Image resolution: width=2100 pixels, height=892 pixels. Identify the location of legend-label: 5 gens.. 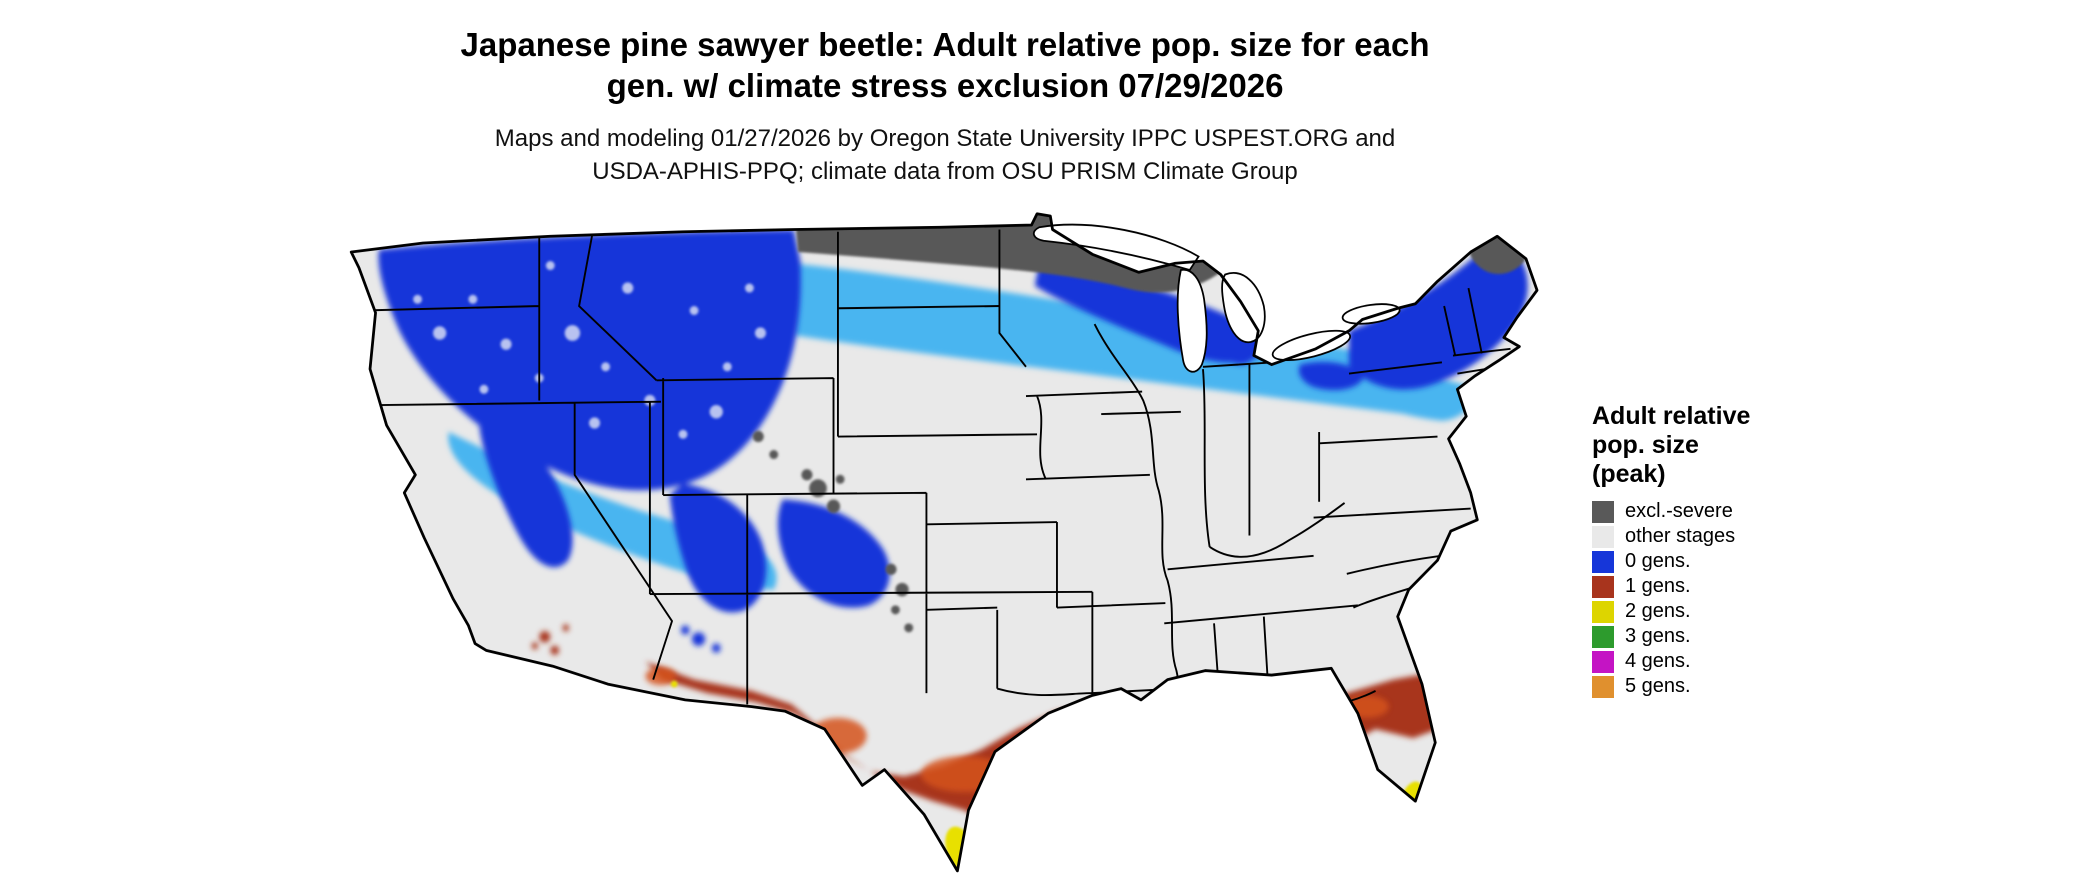
(1658, 686).